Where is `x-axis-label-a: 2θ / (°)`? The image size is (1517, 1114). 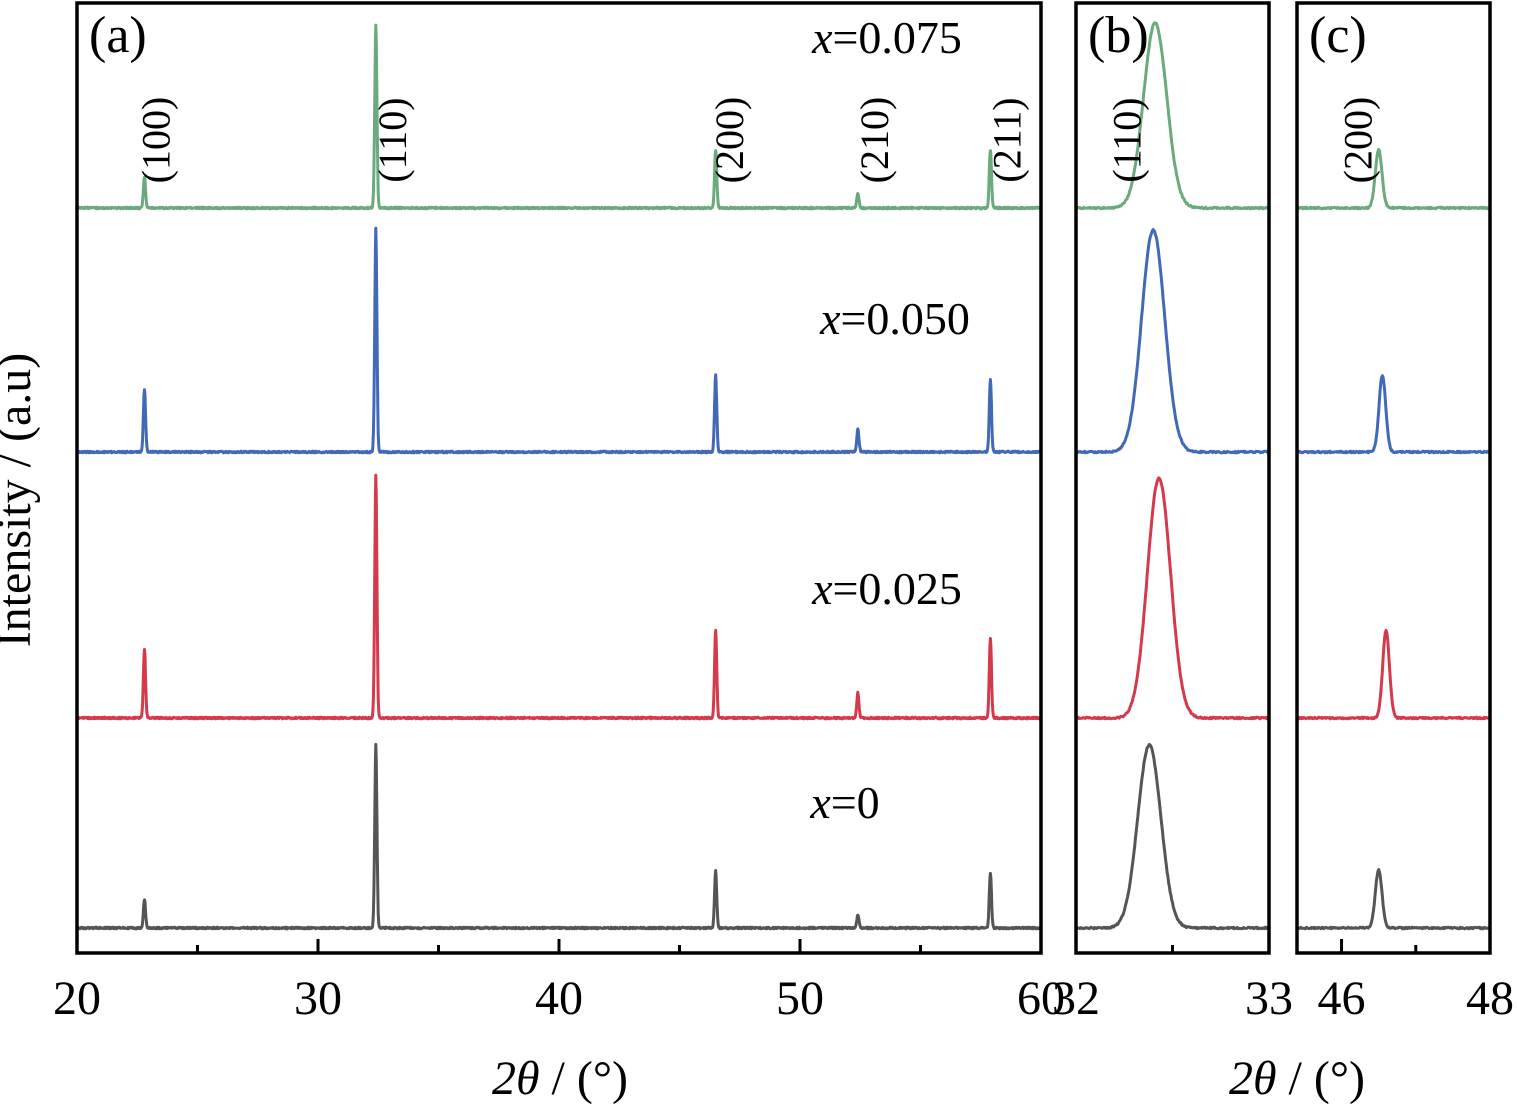 x-axis-label-a: 2θ / (°) is located at coordinates (560, 1078).